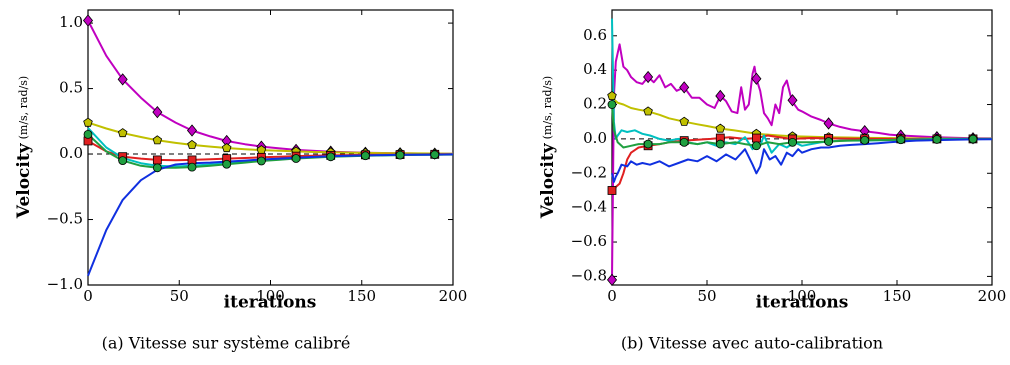 This screenshot has height=365, width=1010. I want to click on panel-b-y-axis-label: Velocity (m/s, rad/s), so click(548, 147).